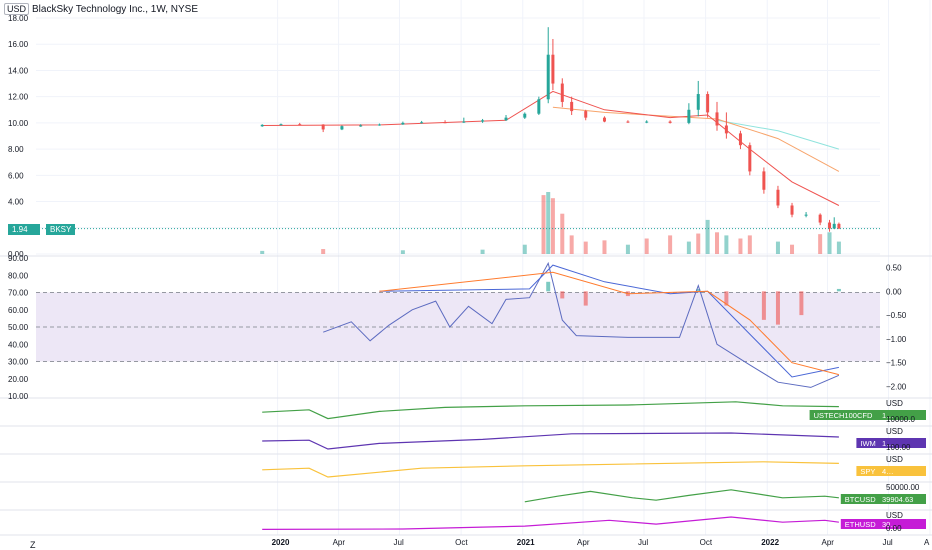 The width and height of the screenshot is (932, 550). Describe the element at coordinates (867, 471) in the screenshot. I see `comparison-label: SPY` at that location.